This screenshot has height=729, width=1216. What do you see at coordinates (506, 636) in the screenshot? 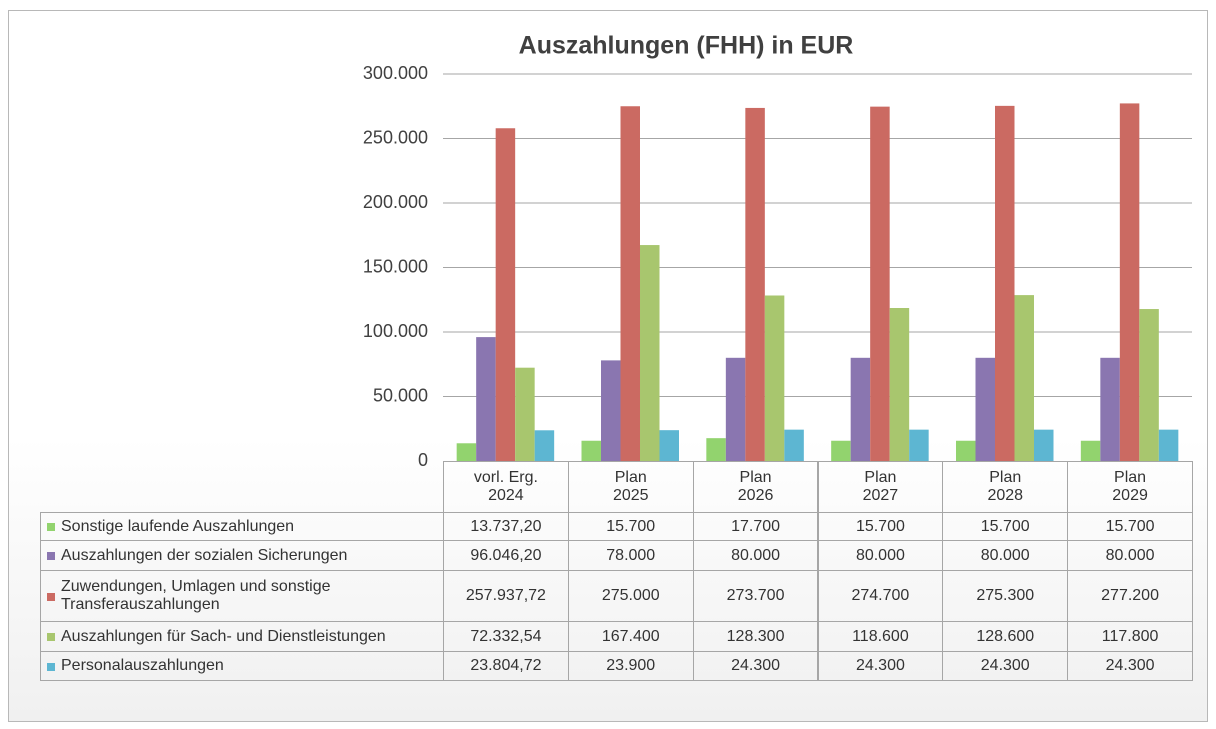
I see `value-label: 72.332,54` at bounding box center [506, 636].